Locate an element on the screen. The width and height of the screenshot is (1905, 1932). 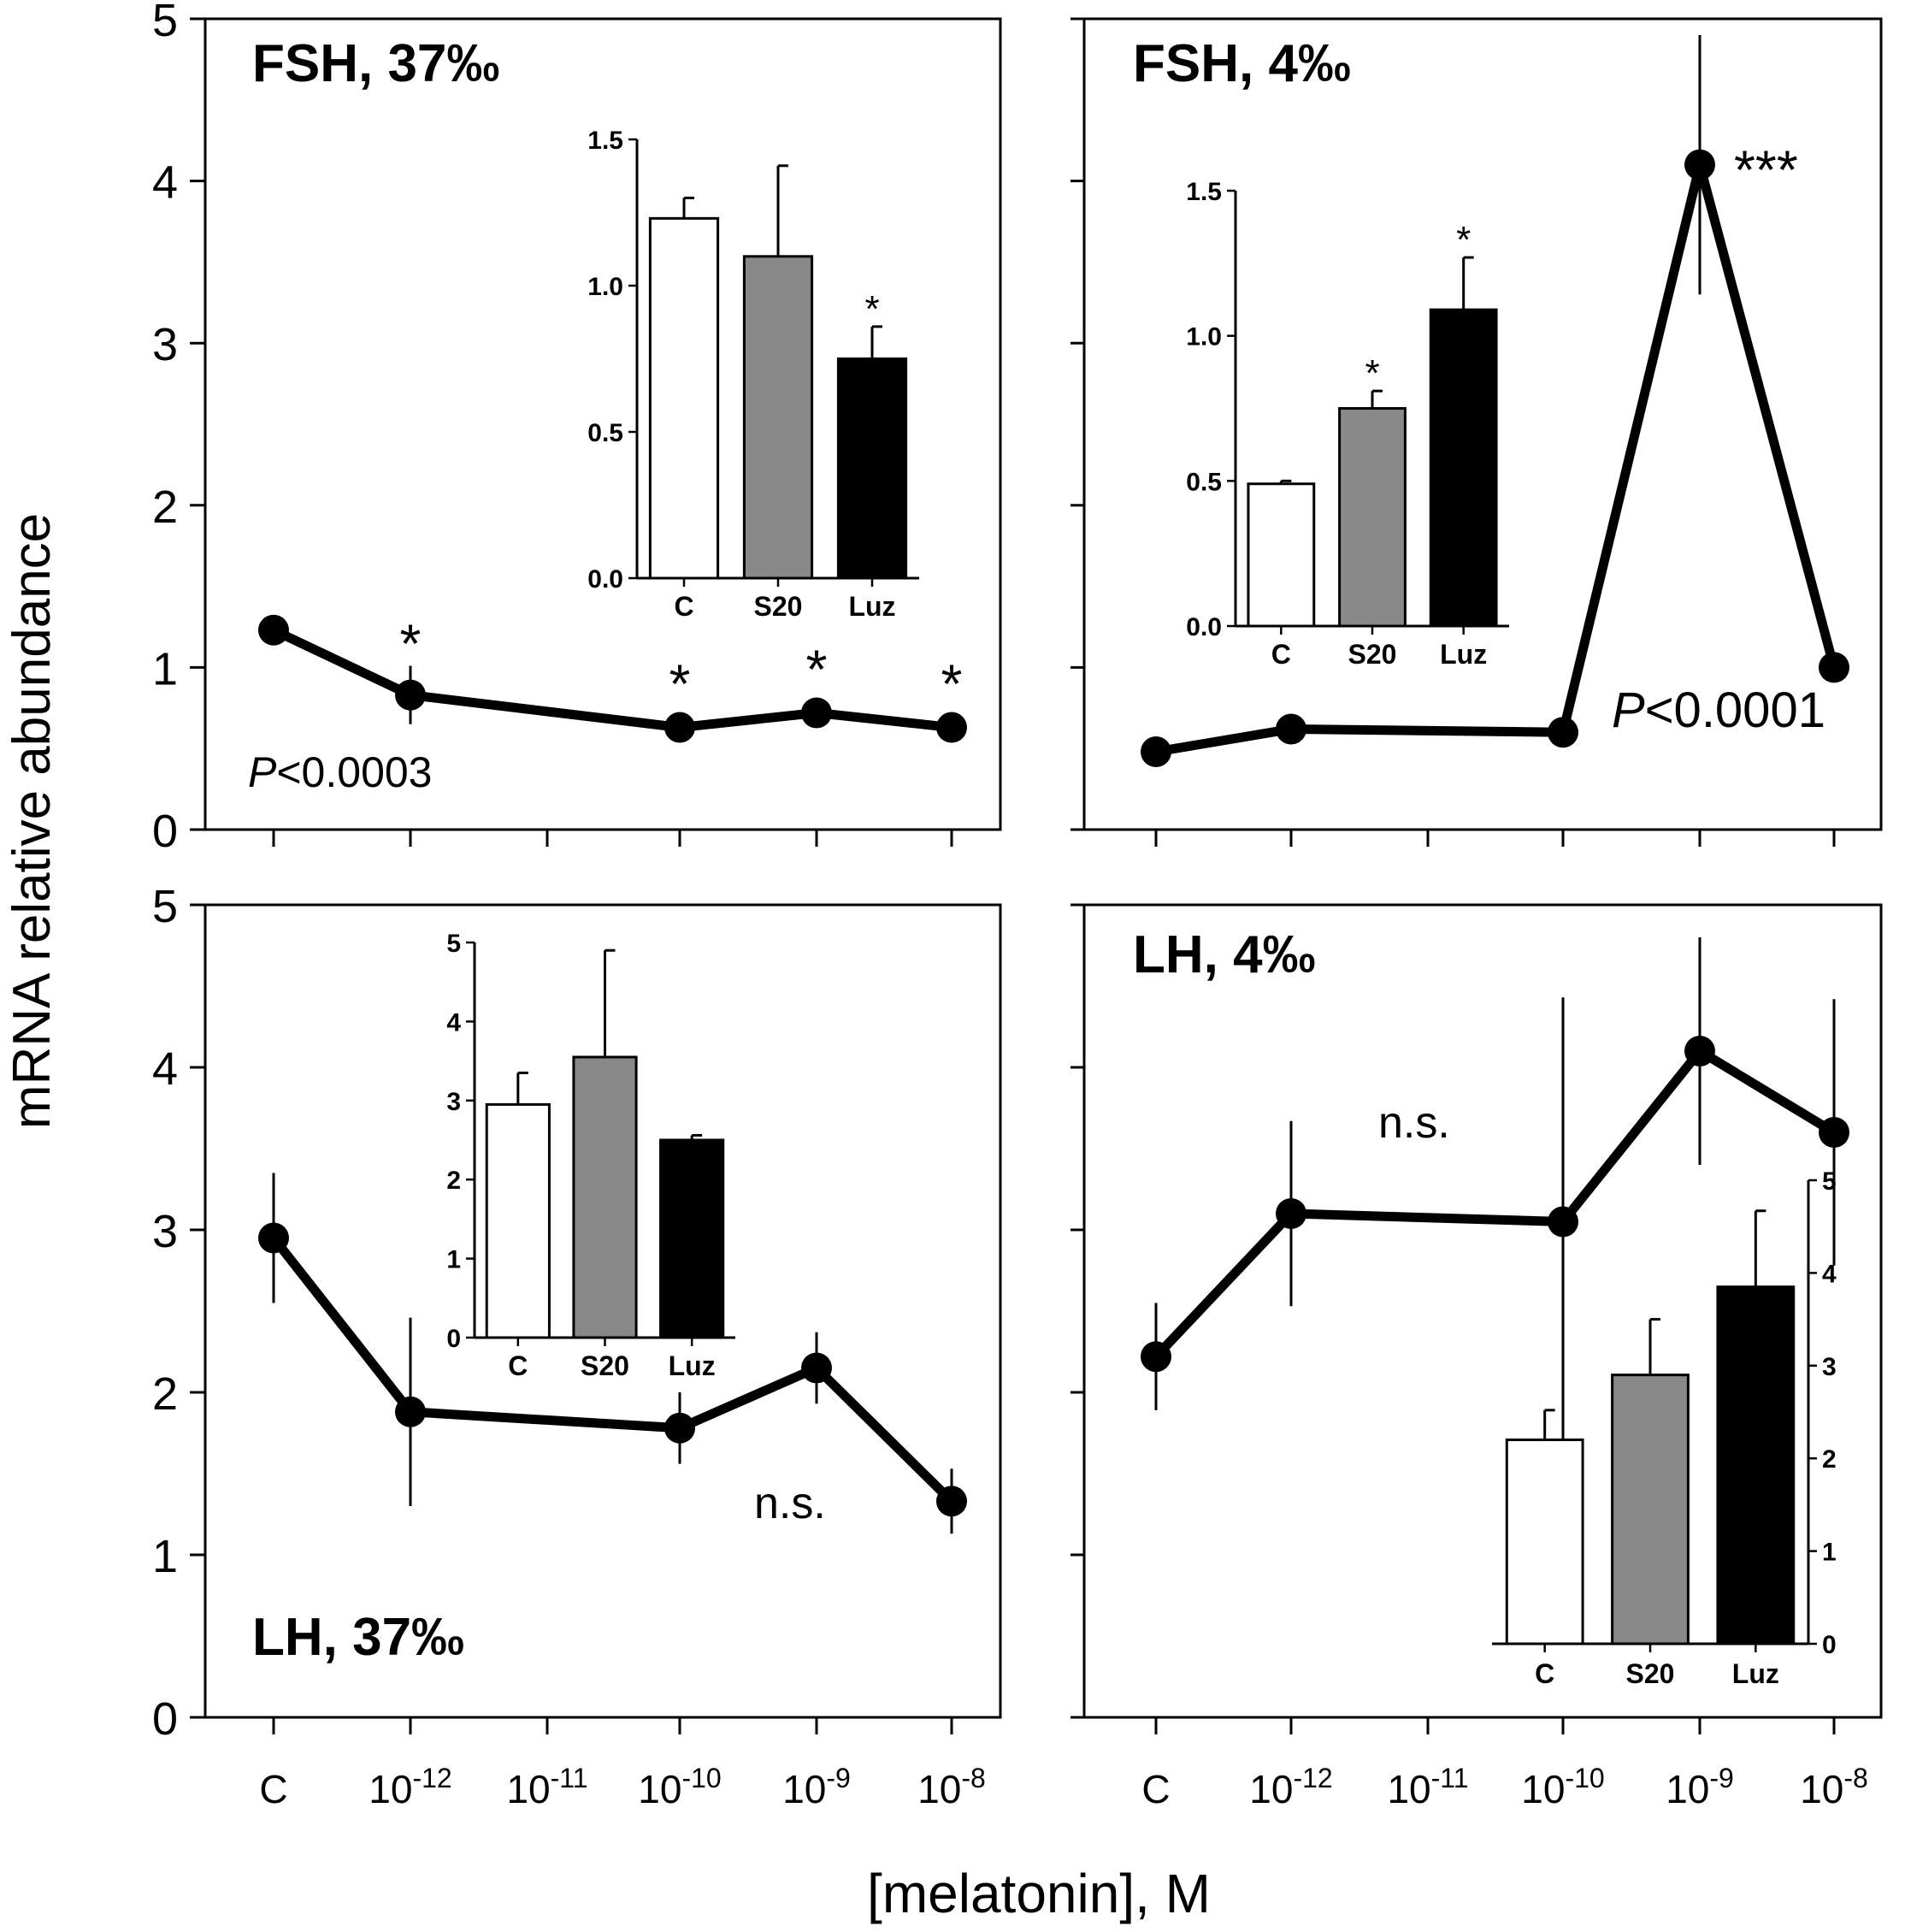
x-axis-label: [melatonin], M is located at coordinates (1039, 1893).